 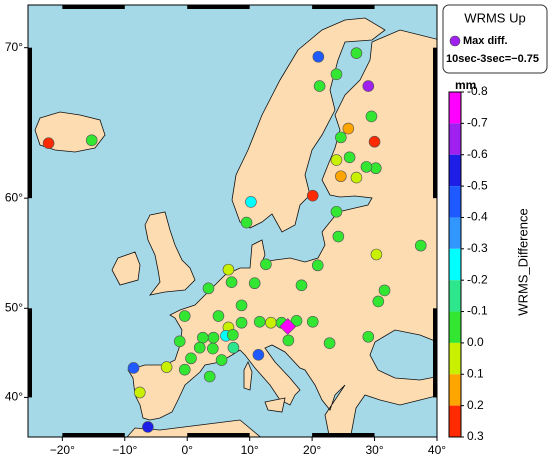 What do you see at coordinates (494, 17) in the screenshot?
I see `legend-title: WRMS Up` at bounding box center [494, 17].